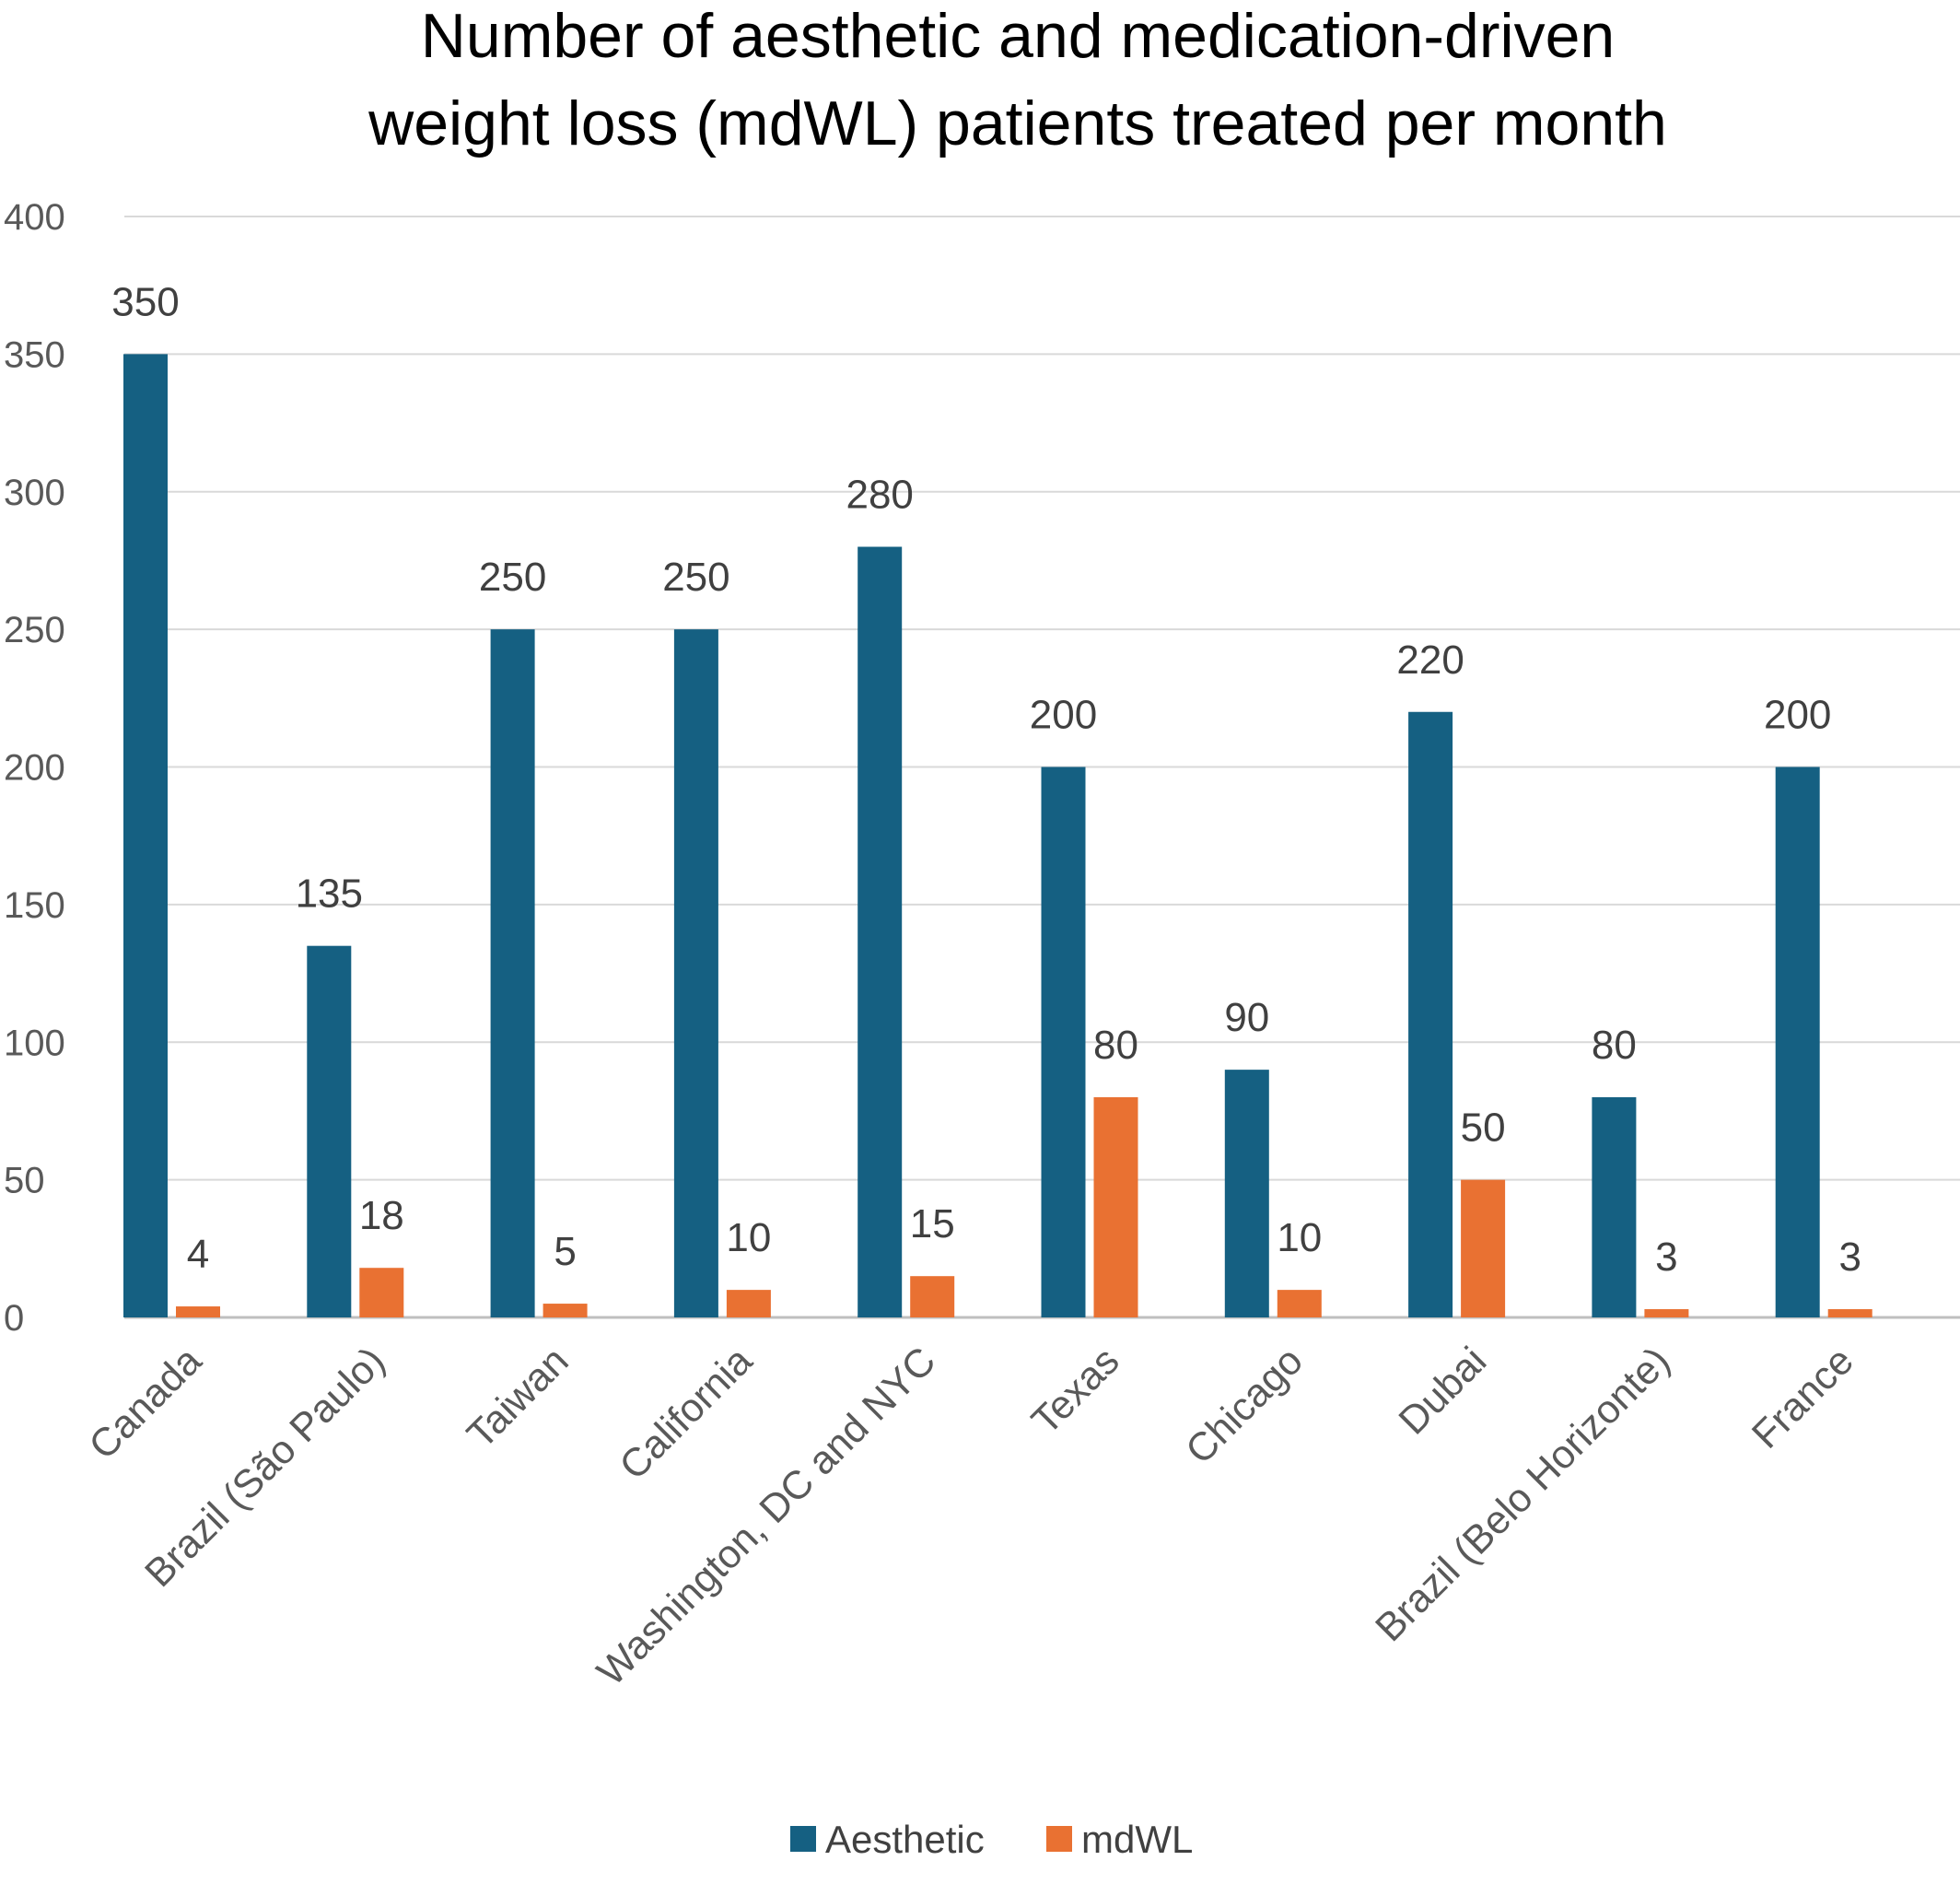  I want to click on bar-mdwl-brazil-s-o-paulo, so click(381, 1292).